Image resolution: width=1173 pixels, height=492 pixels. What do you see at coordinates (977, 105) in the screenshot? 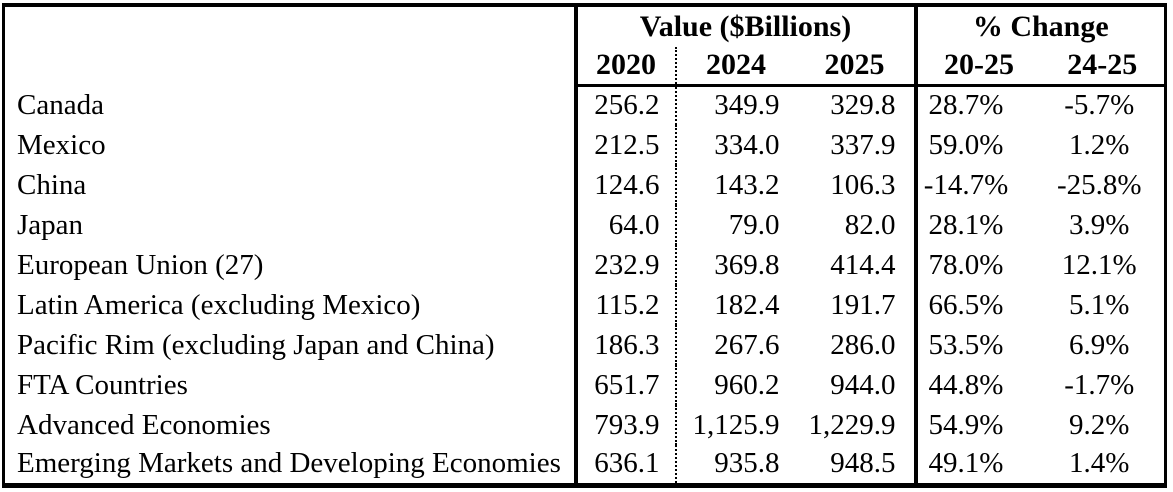
I see `pct-20-25-cell: 28.7%` at bounding box center [977, 105].